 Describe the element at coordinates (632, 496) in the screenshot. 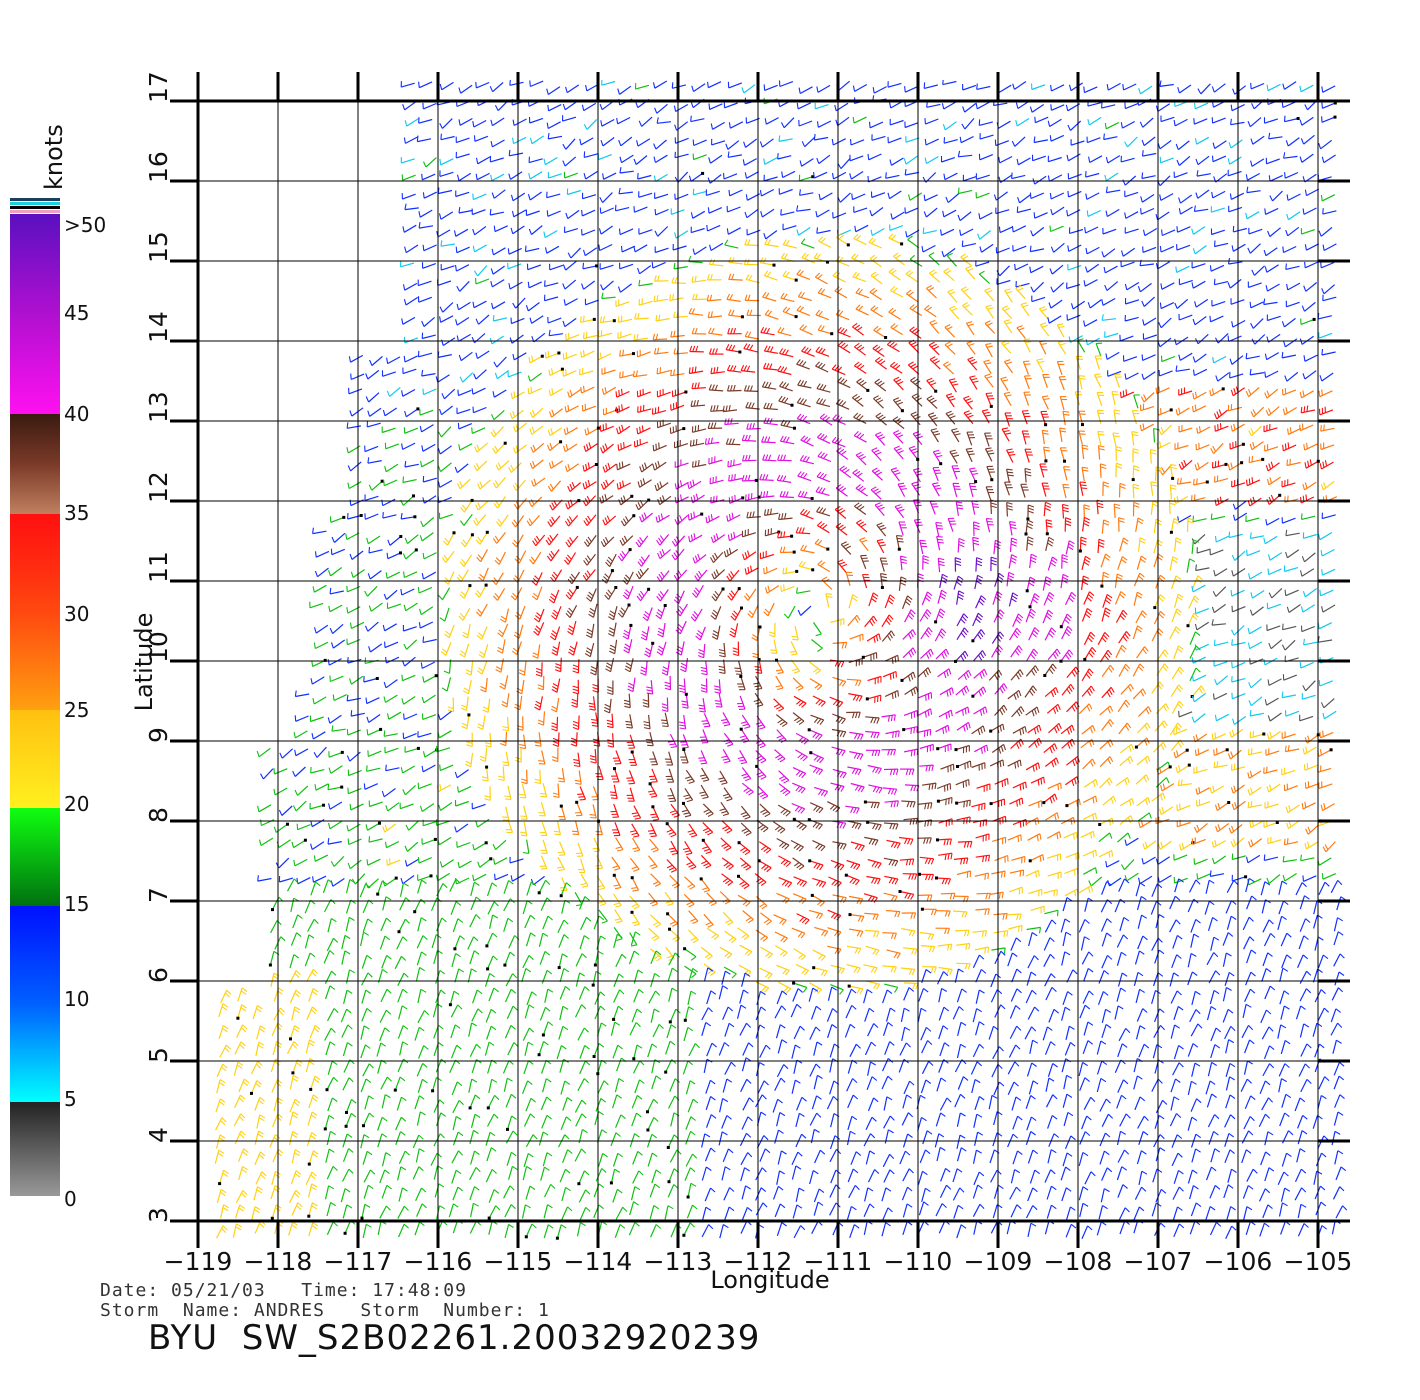

I see `rain-flag-dot` at that location.